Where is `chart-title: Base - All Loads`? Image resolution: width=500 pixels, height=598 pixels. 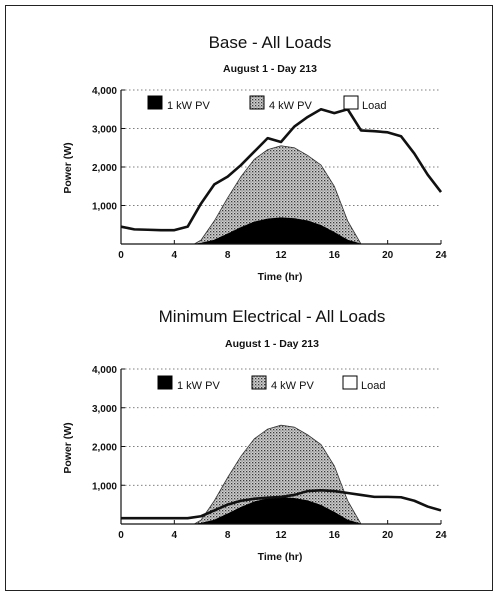
chart-title: Base - All Loads is located at coordinates (270, 42).